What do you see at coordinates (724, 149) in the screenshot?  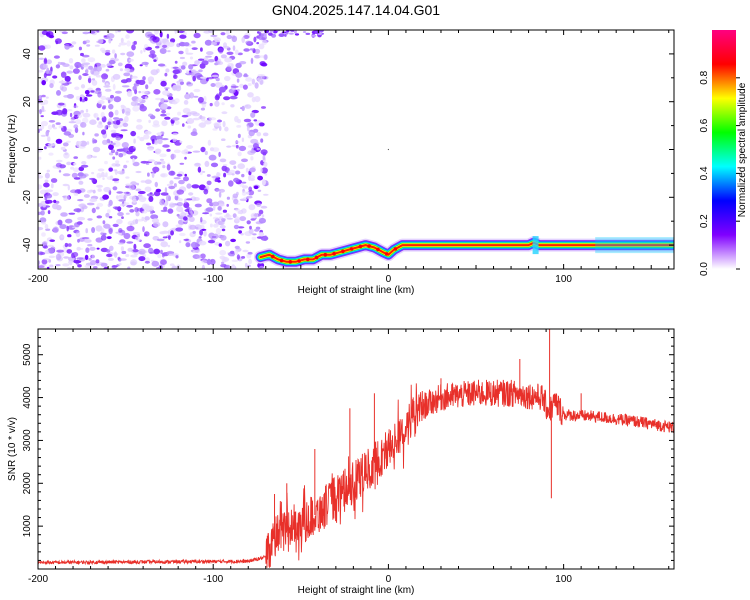 I see `colorbar-scale` at bounding box center [724, 149].